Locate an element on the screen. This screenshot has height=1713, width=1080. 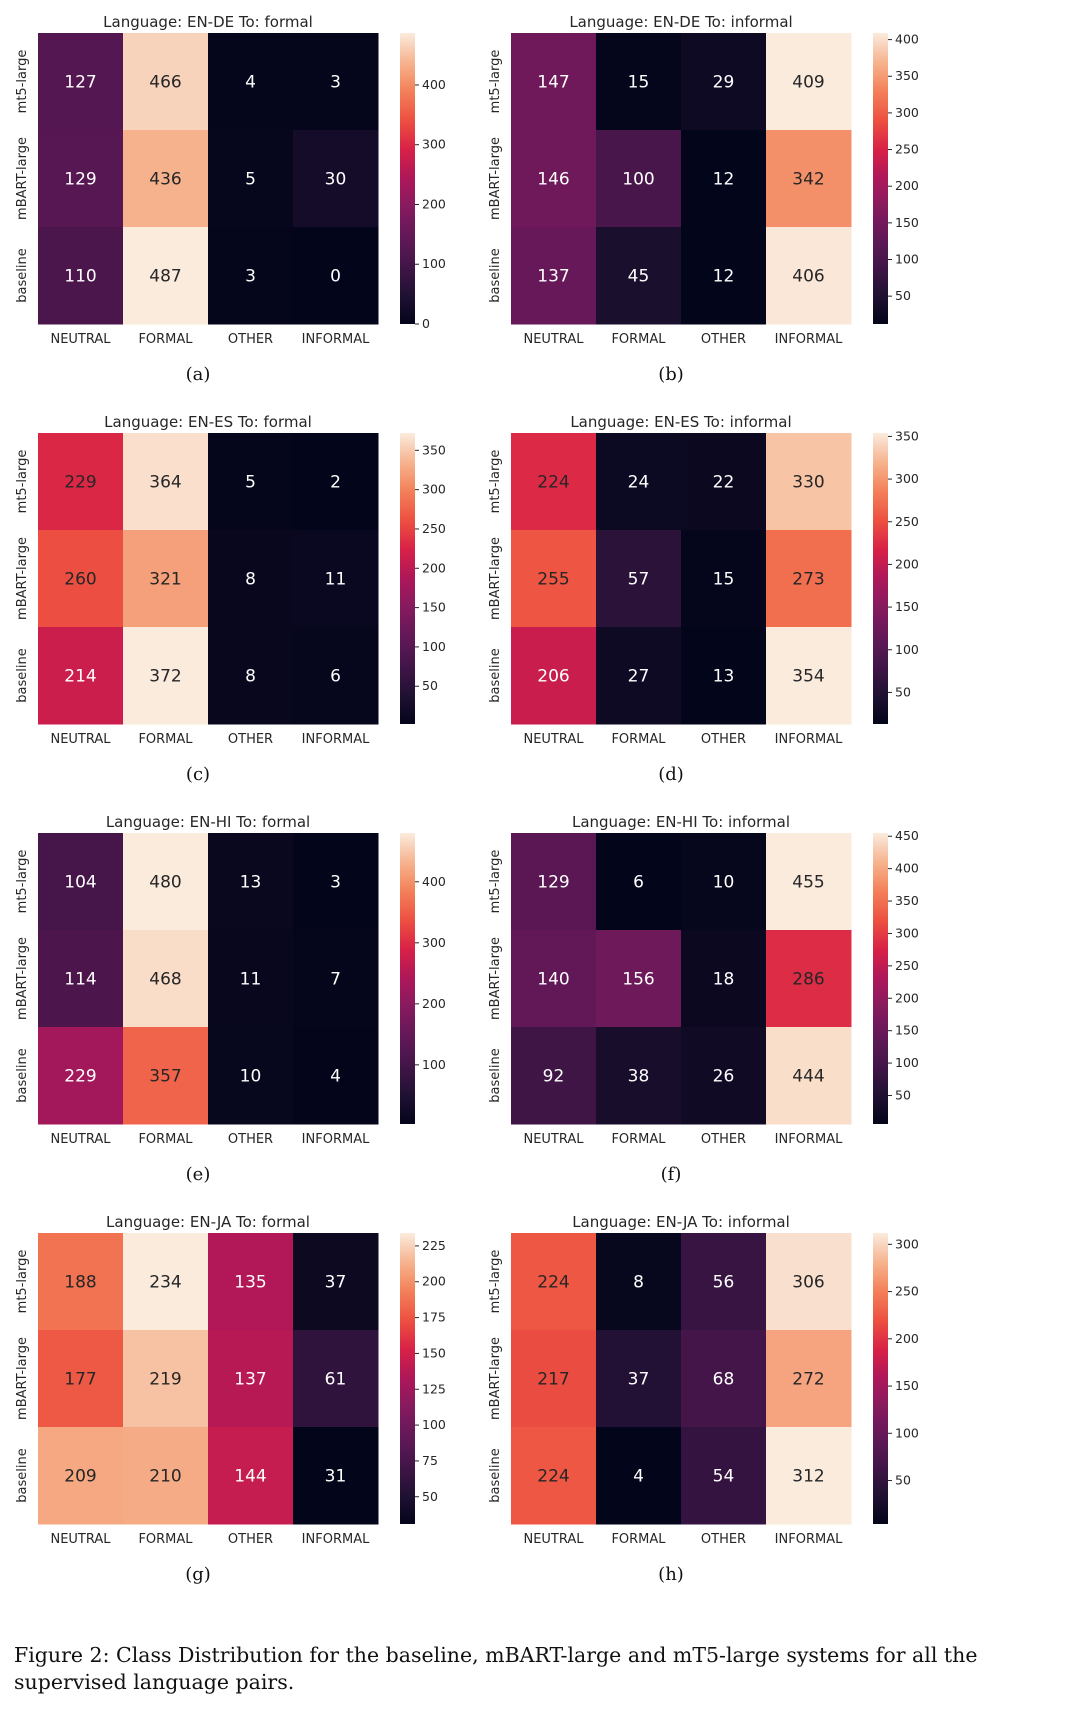
y-tick-label: baseline is located at coordinates (22, 1075).